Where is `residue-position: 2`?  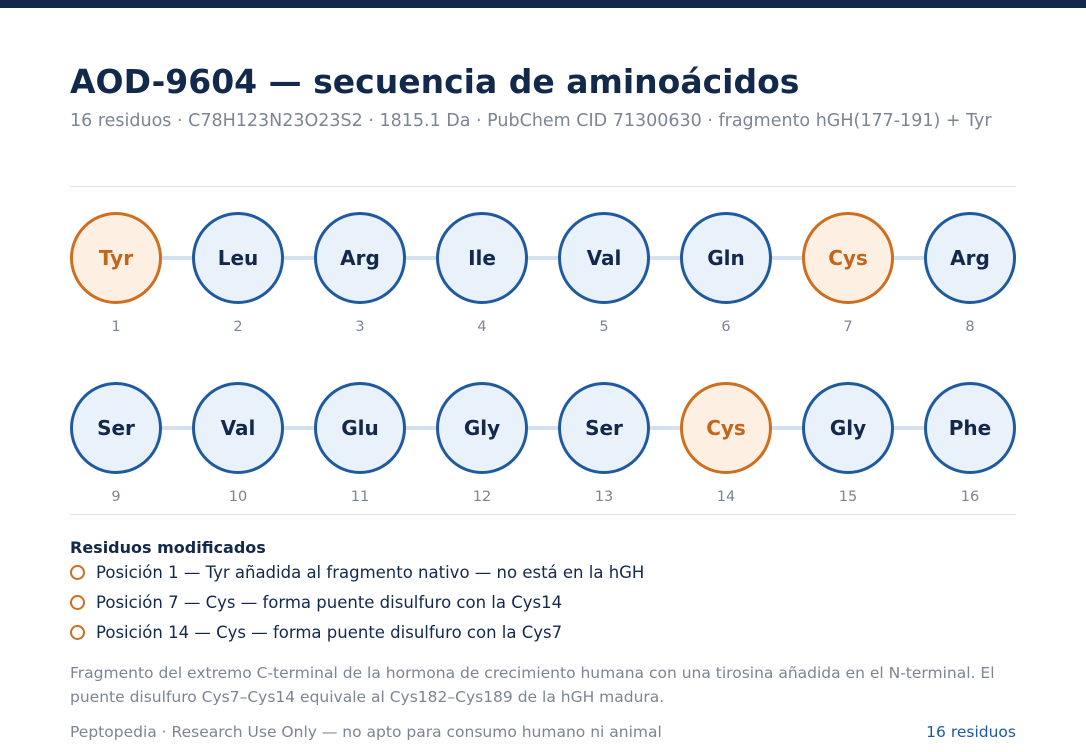 residue-position: 2 is located at coordinates (238, 327).